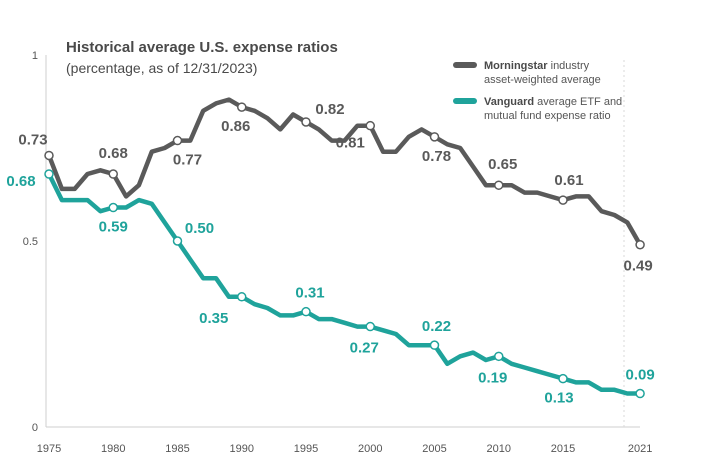 The height and width of the screenshot is (470, 713). What do you see at coordinates (568, 180) in the screenshot?
I see `data-label-morningstar: 0.61` at bounding box center [568, 180].